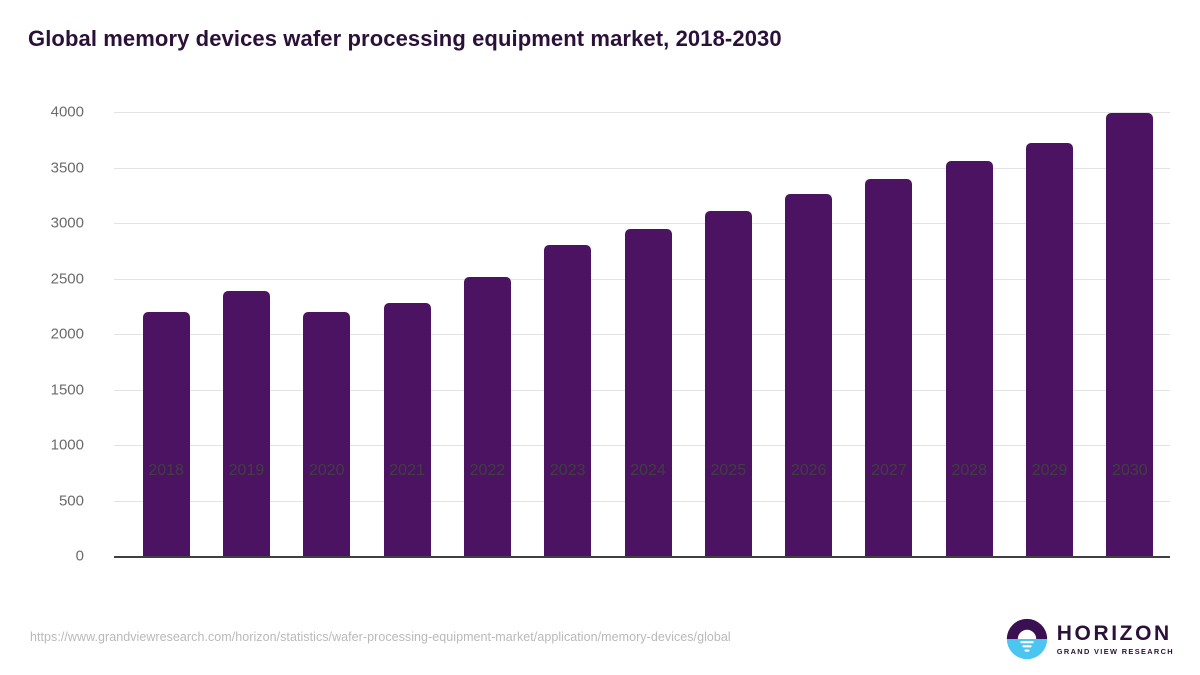  Describe the element at coordinates (67, 223) in the screenshot. I see `y-axis-tick-label: 3000` at that location.